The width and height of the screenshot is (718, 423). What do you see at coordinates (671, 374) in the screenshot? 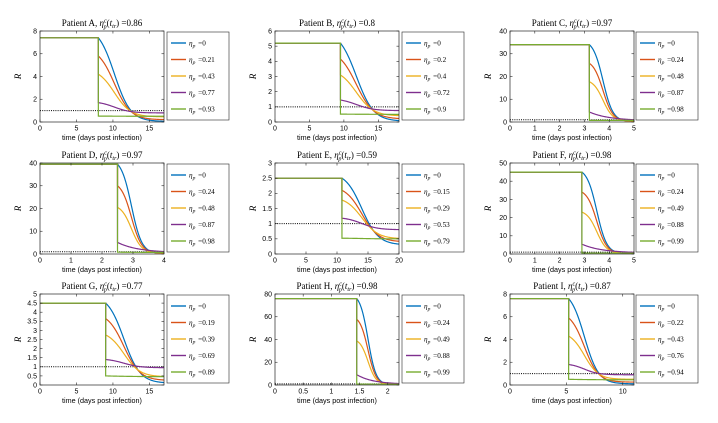
I see `legend-entry: ηp =0.94` at bounding box center [671, 374].